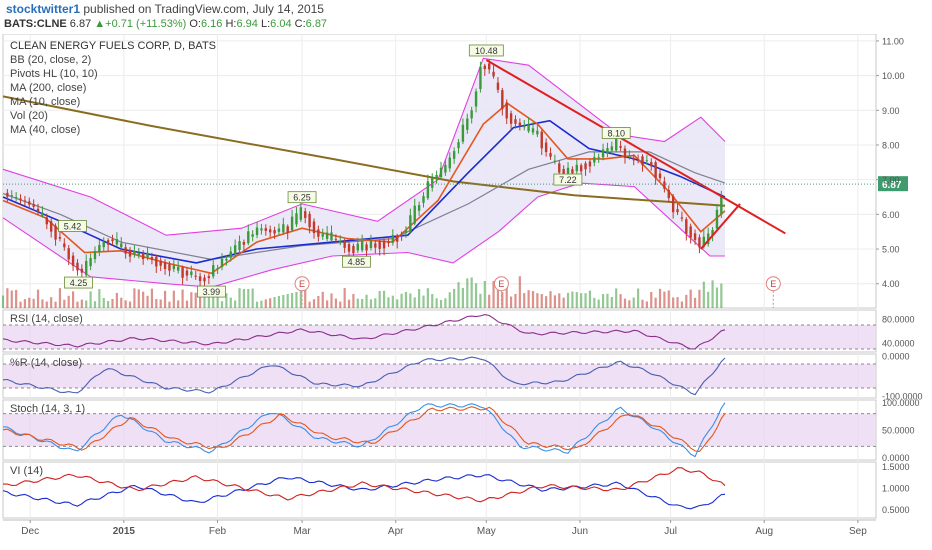 This screenshot has height=550, width=932. What do you see at coordinates (893, 76) in the screenshot?
I see `price-tick-label: 10.00` at bounding box center [893, 76].